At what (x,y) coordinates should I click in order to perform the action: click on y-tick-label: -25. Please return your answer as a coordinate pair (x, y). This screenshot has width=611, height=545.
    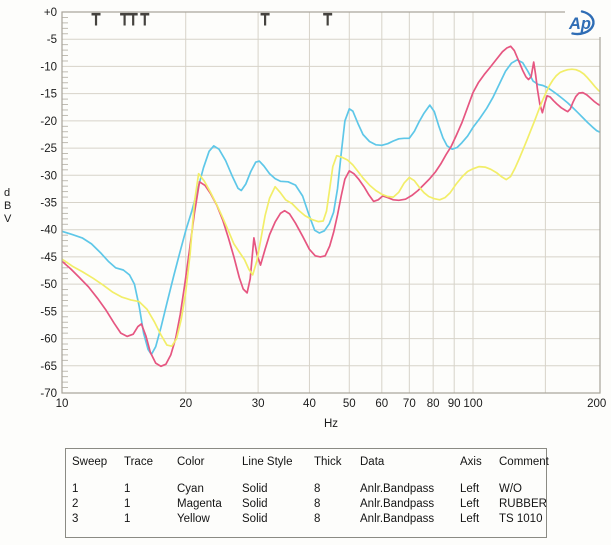
    Looking at the image, I should click on (48, 149).